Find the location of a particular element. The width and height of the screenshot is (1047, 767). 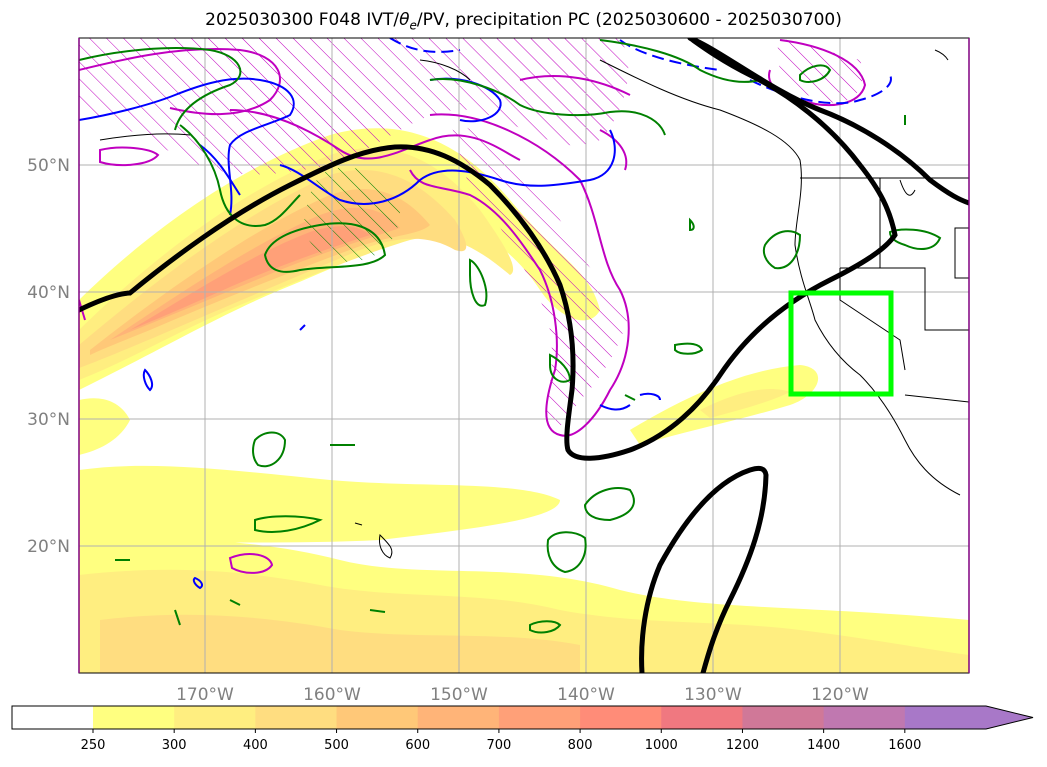

colorbar-tick-label: 1400 is located at coordinates (823, 745).